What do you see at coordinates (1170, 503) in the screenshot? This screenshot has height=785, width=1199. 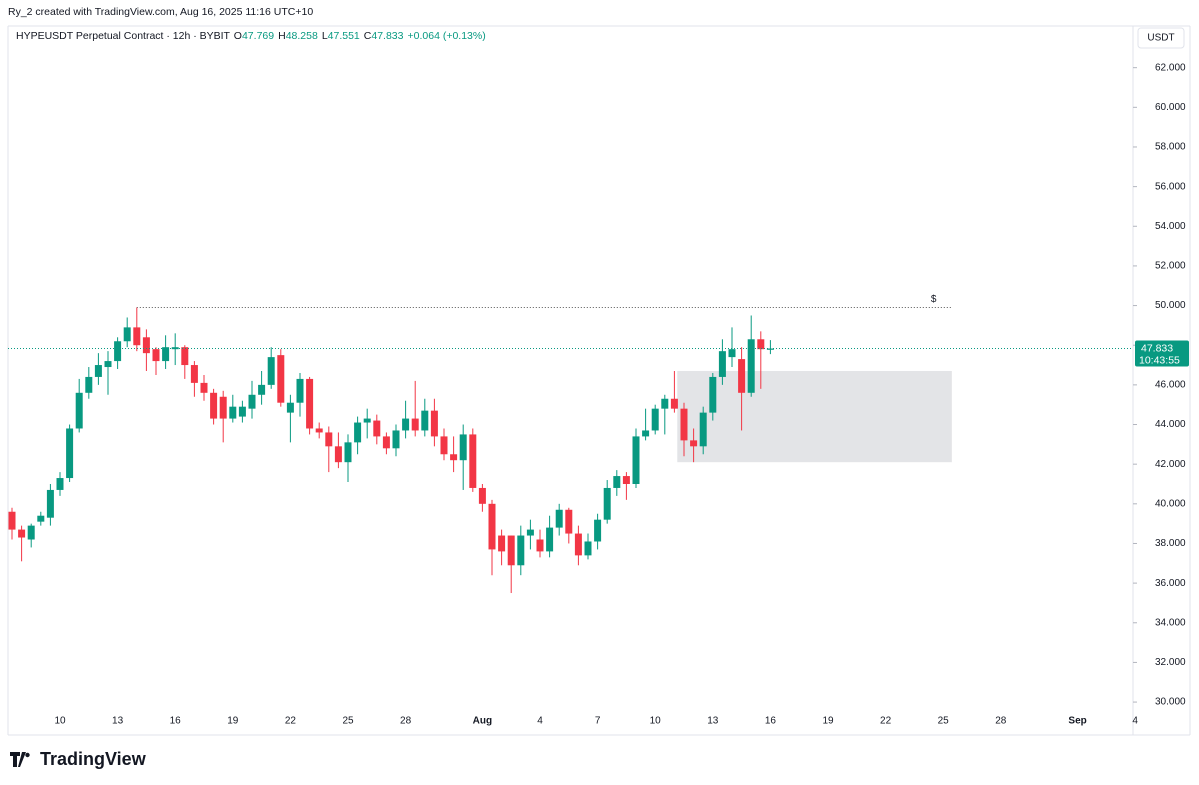 I see `y-tick-label: 40.000` at bounding box center [1170, 503].